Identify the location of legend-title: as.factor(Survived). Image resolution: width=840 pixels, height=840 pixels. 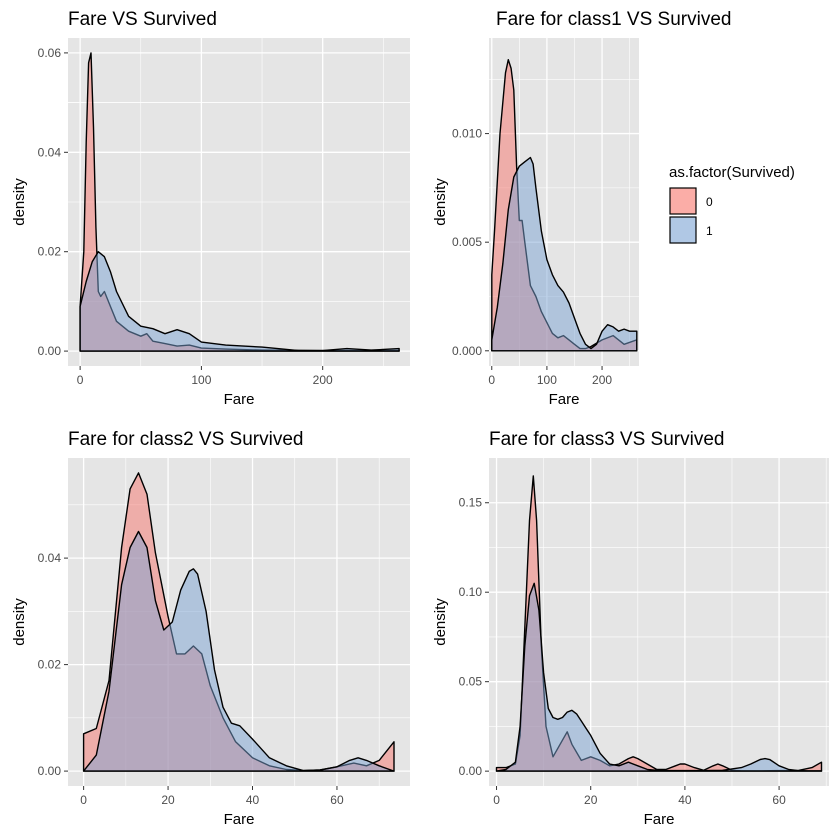
(732, 172).